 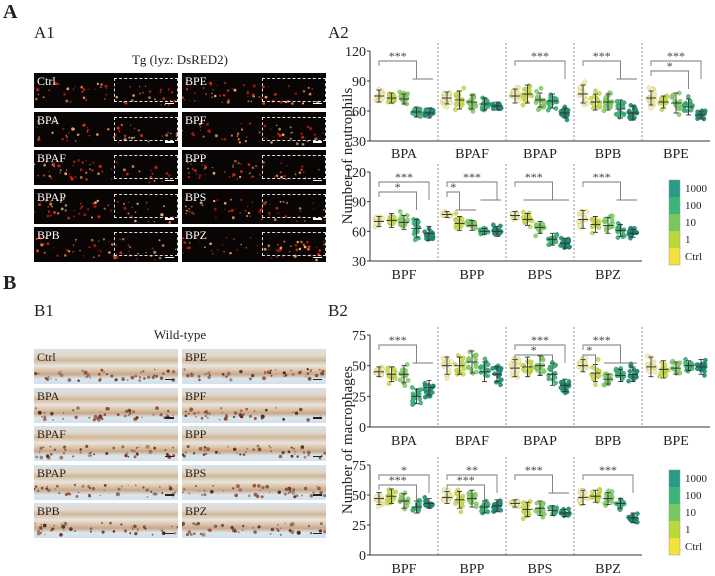 I want to click on x-category-label: BPP, so click(x=472, y=569).